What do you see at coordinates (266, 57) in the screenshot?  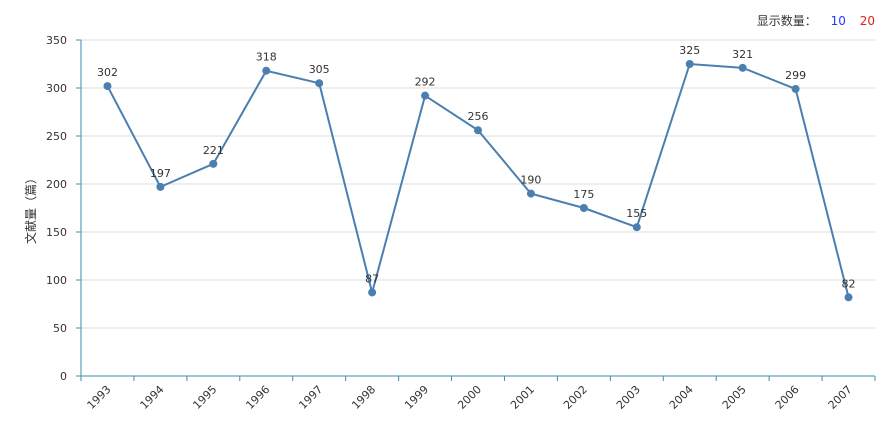 I see `data-label: 318` at bounding box center [266, 57].